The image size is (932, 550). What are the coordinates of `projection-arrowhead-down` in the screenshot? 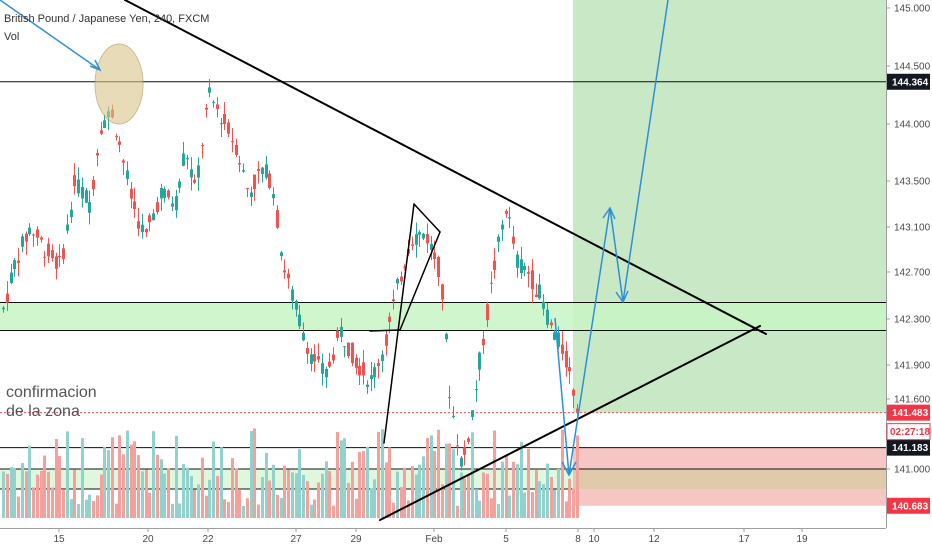 It's located at (569, 469).